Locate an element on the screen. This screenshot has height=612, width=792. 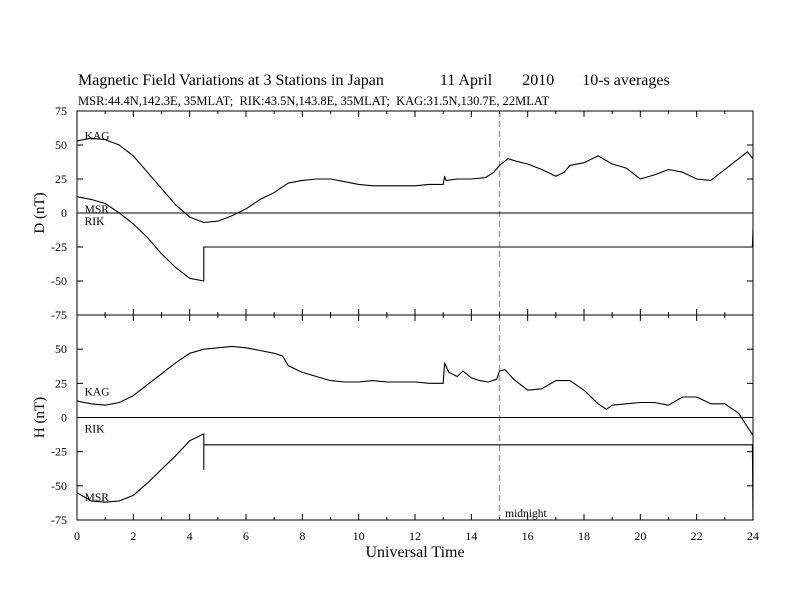
series-line-msr is located at coordinates (415, 477).